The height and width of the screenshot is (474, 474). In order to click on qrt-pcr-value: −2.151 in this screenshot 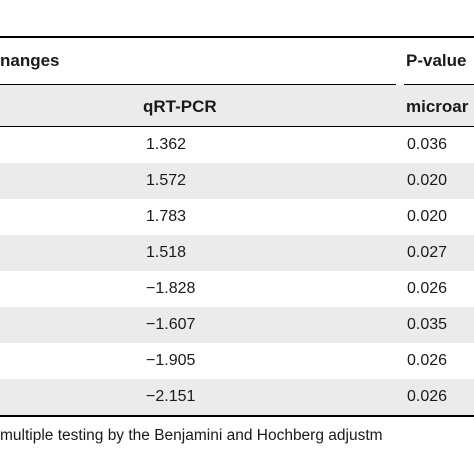, I will do `click(171, 396)`.